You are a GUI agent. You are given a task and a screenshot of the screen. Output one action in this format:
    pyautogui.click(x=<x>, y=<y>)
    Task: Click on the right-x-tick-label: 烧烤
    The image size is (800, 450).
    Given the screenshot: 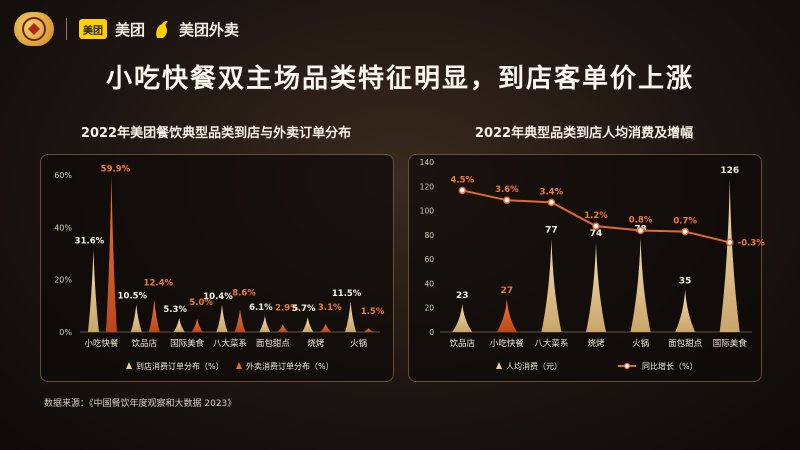 What is the action you would take?
    pyautogui.click(x=596, y=343)
    